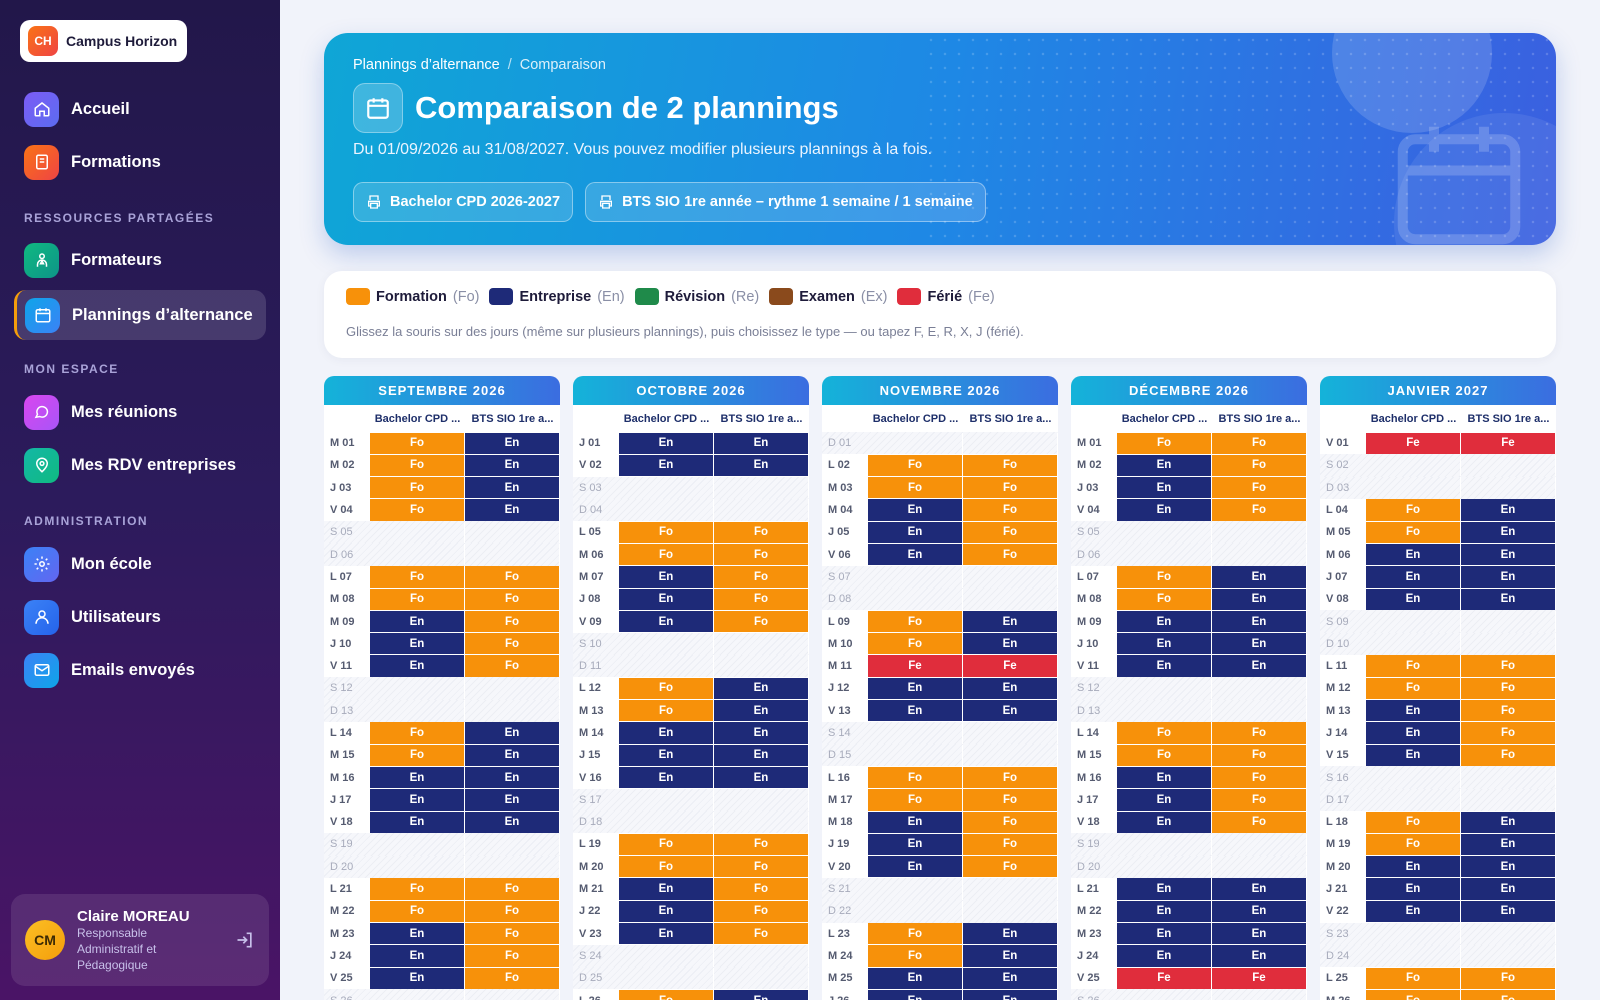 Image resolution: width=1600 pixels, height=1000 pixels. Describe the element at coordinates (140, 162) in the screenshot. I see `nav-item-formations: Formations` at that location.